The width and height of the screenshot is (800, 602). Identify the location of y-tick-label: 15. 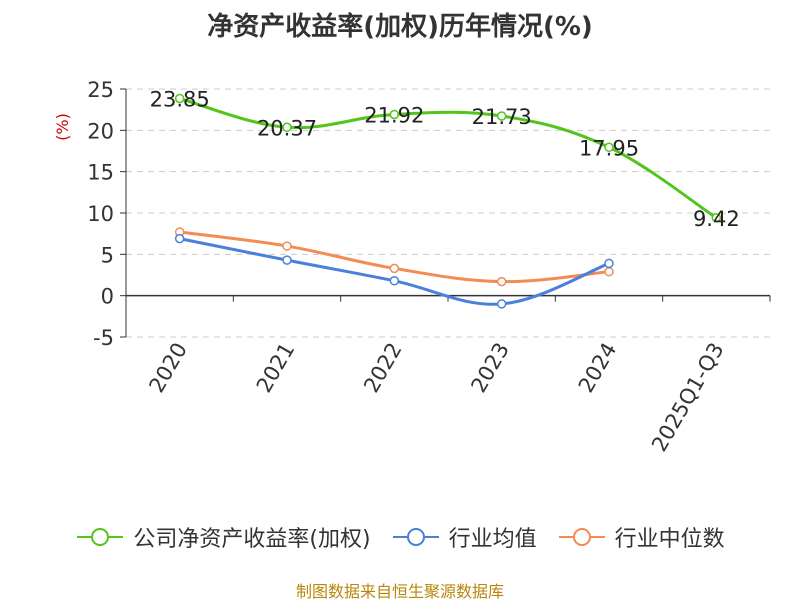
(100, 173).